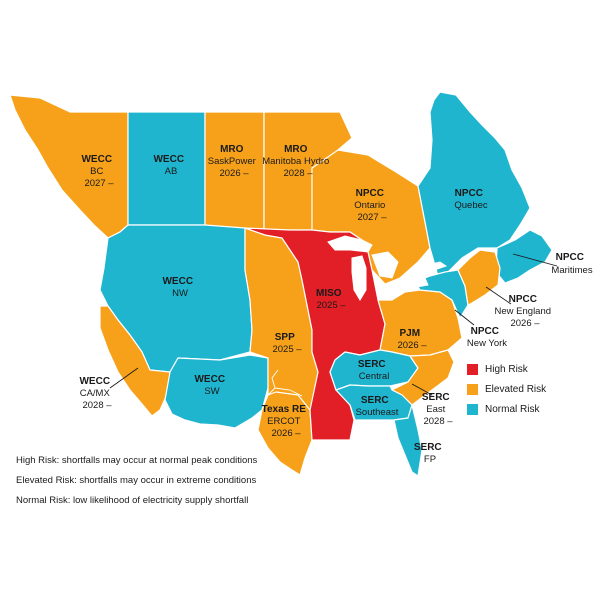 The height and width of the screenshot is (600, 600). I want to click on label-mro-manitoba: MRO Manitoba Hydro 2028 –, so click(298, 159).